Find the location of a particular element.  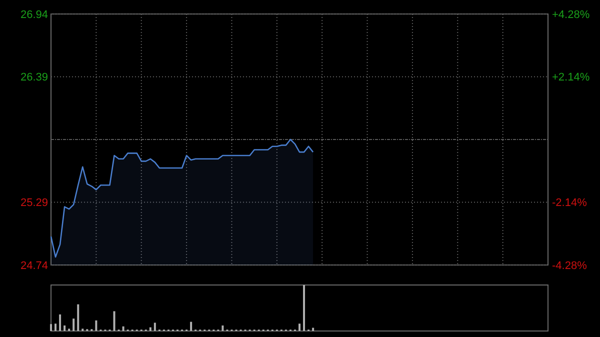

y-tick-label: 26.94 is located at coordinates (34, 14).